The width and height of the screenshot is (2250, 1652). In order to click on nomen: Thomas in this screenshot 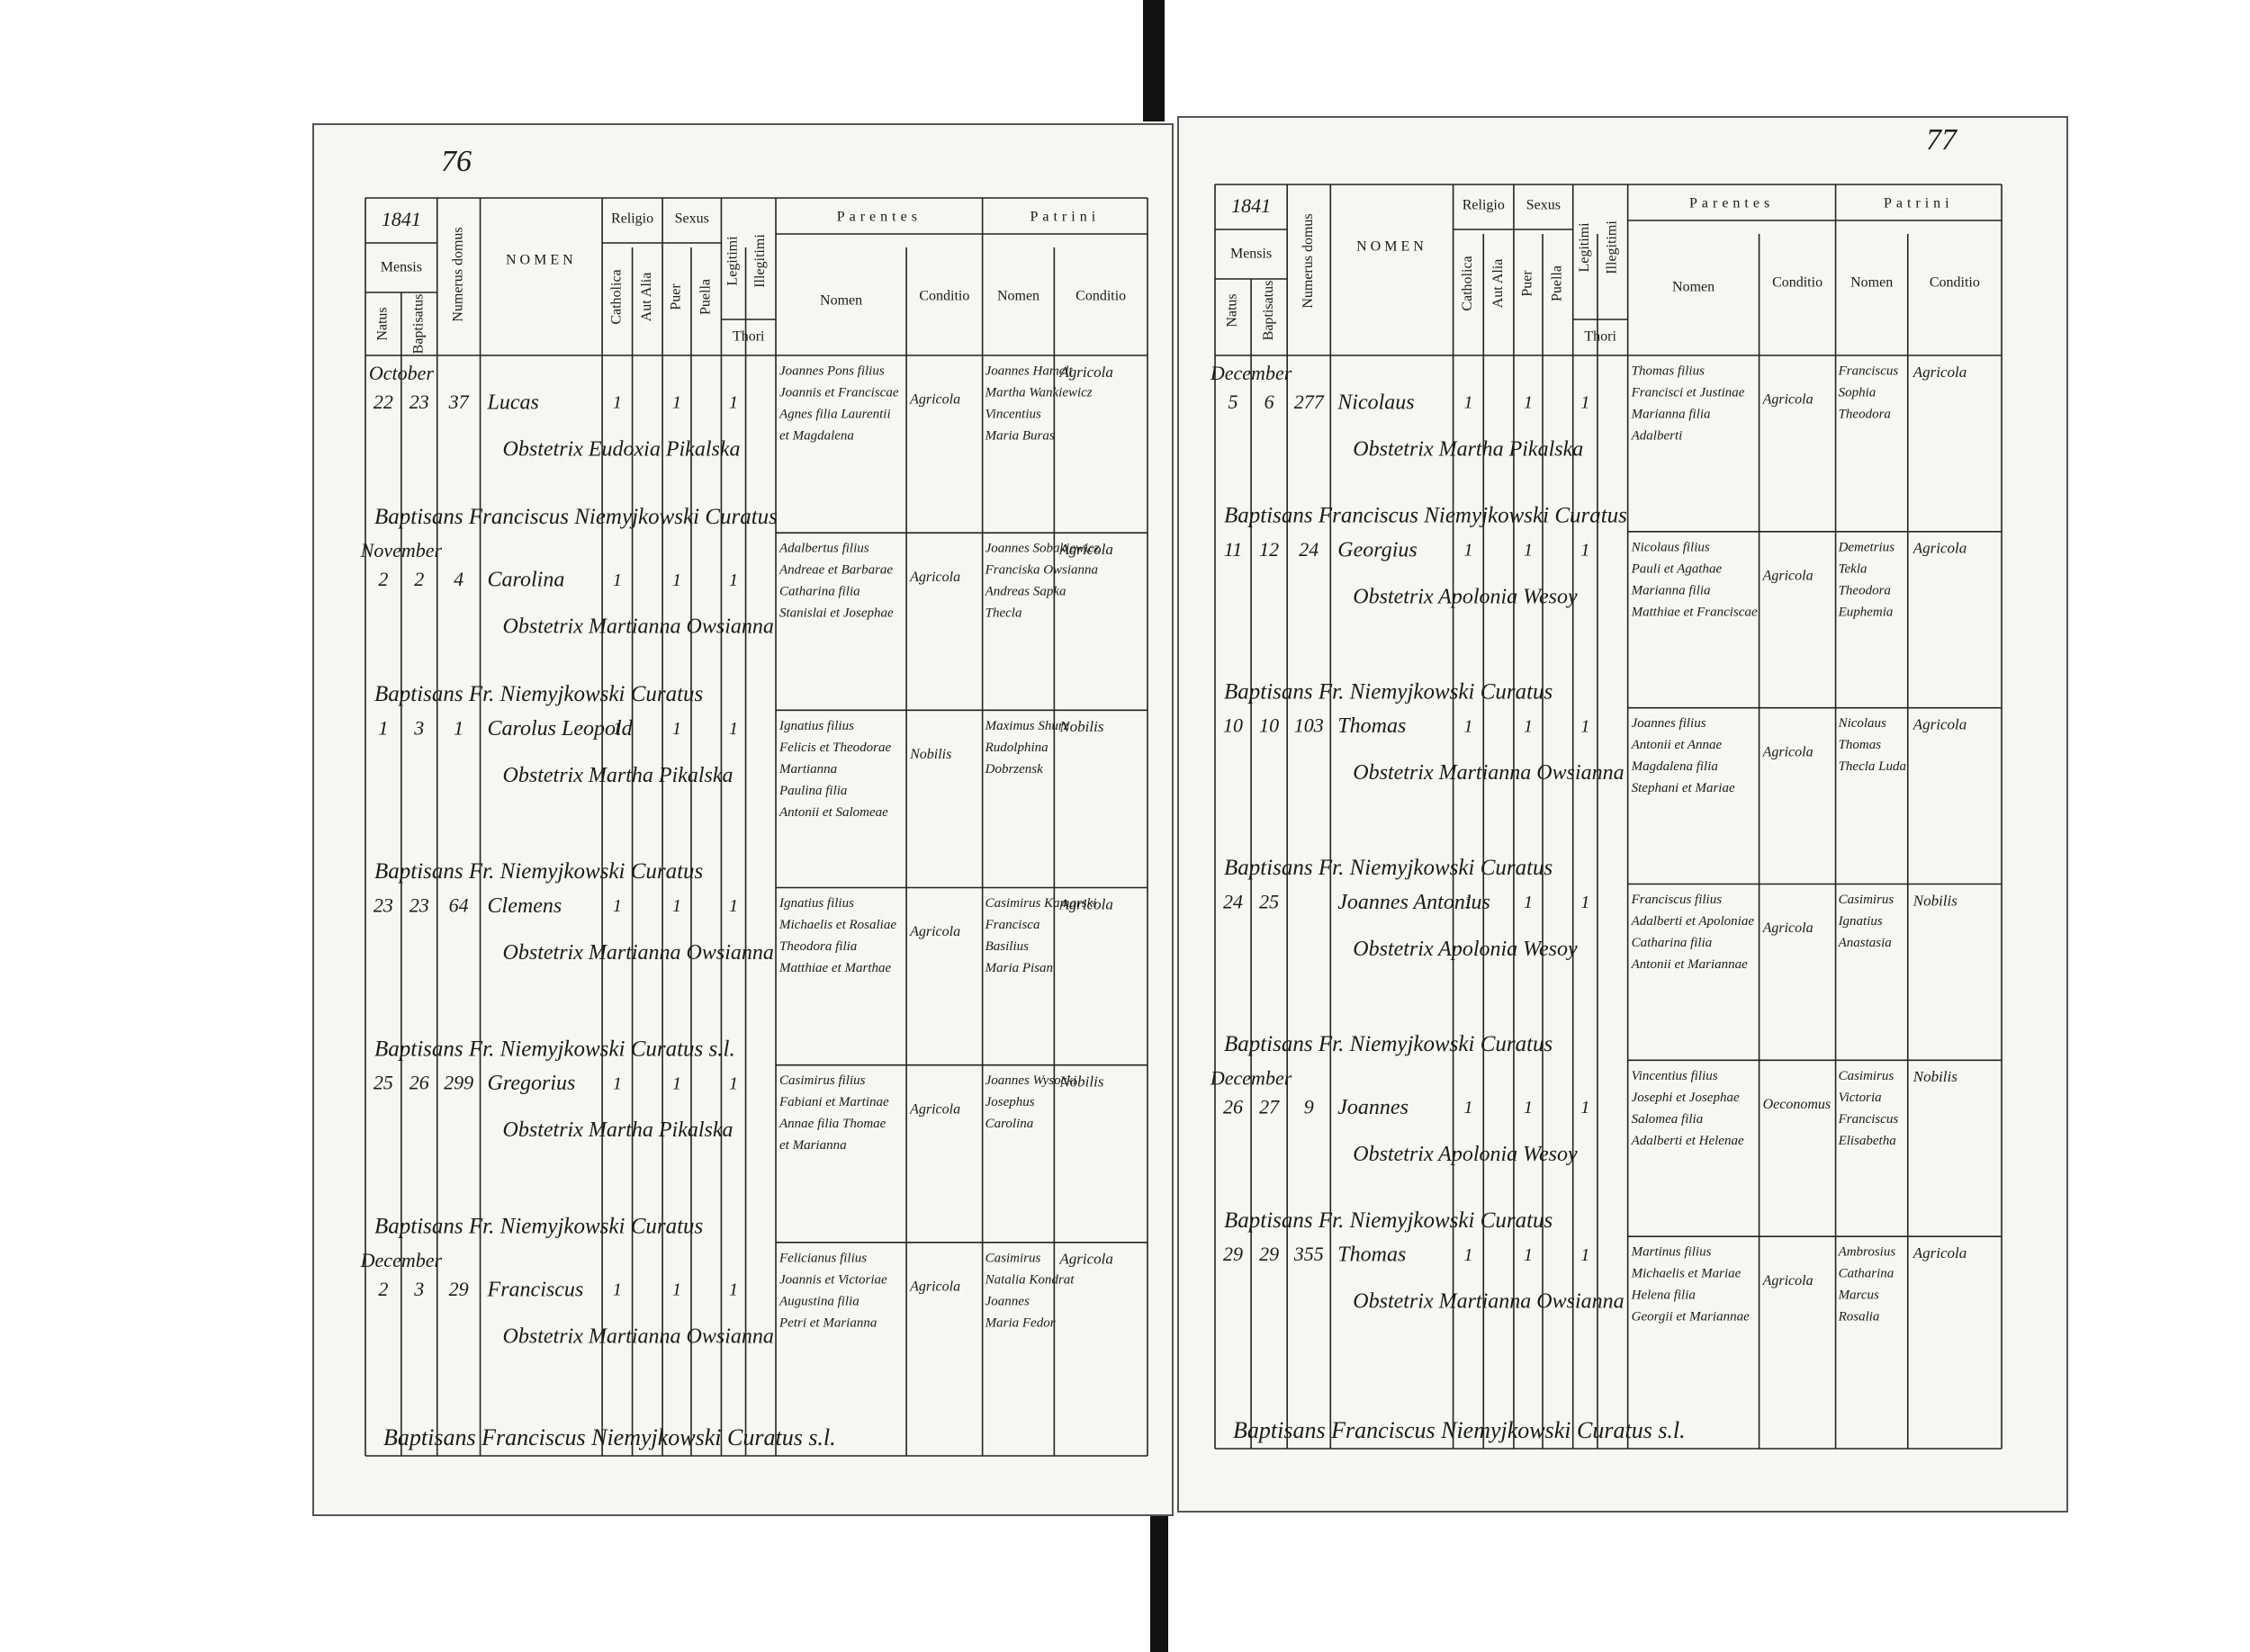, I will do `click(1371, 726)`.